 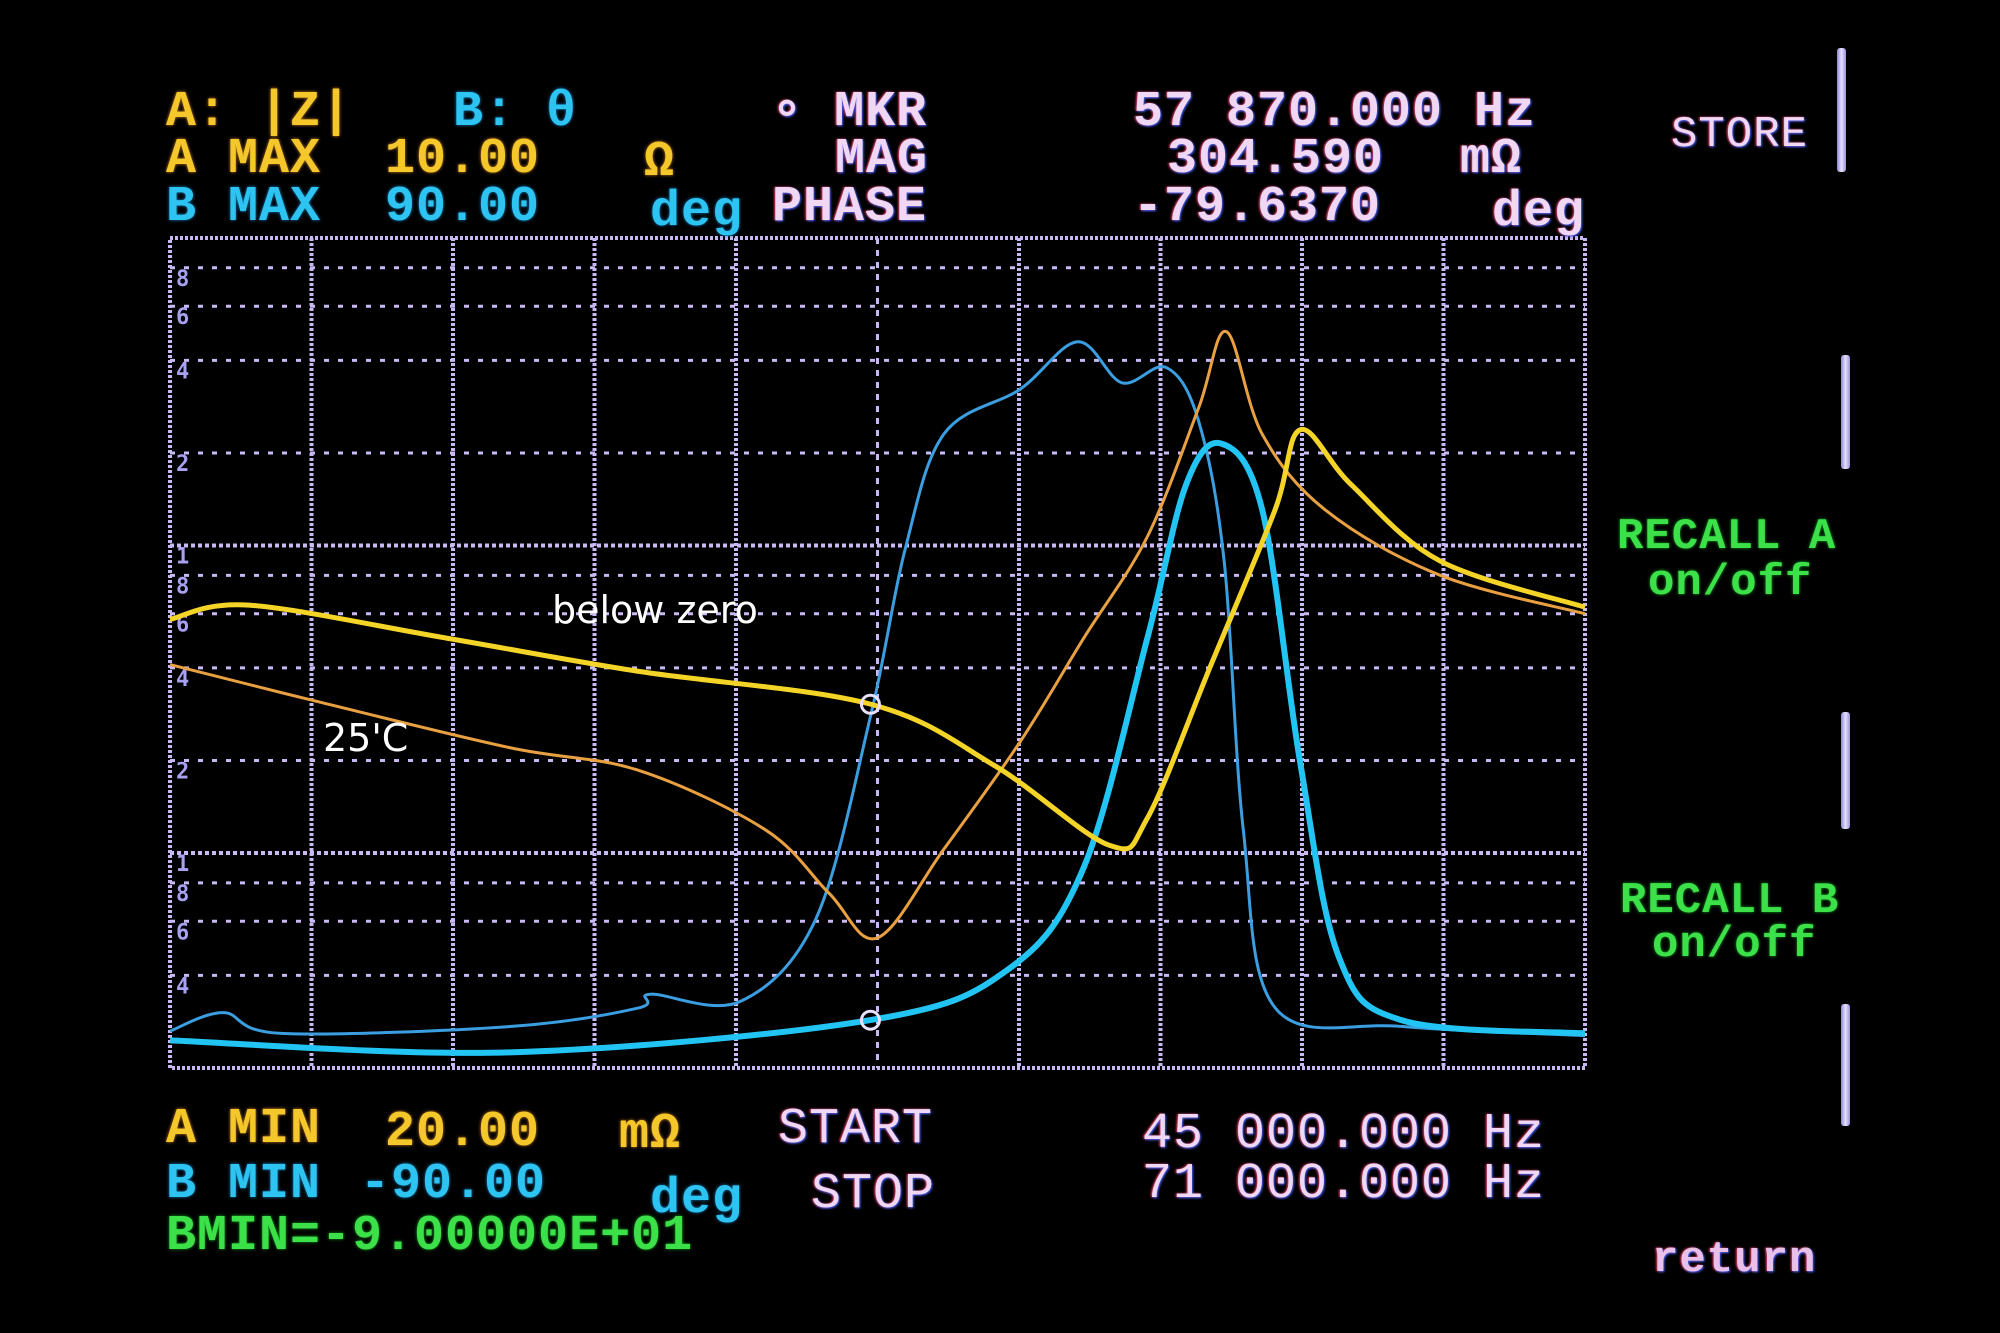 I want to click on start-value: 45 000.000 Hz, so click(x=1344, y=1134).